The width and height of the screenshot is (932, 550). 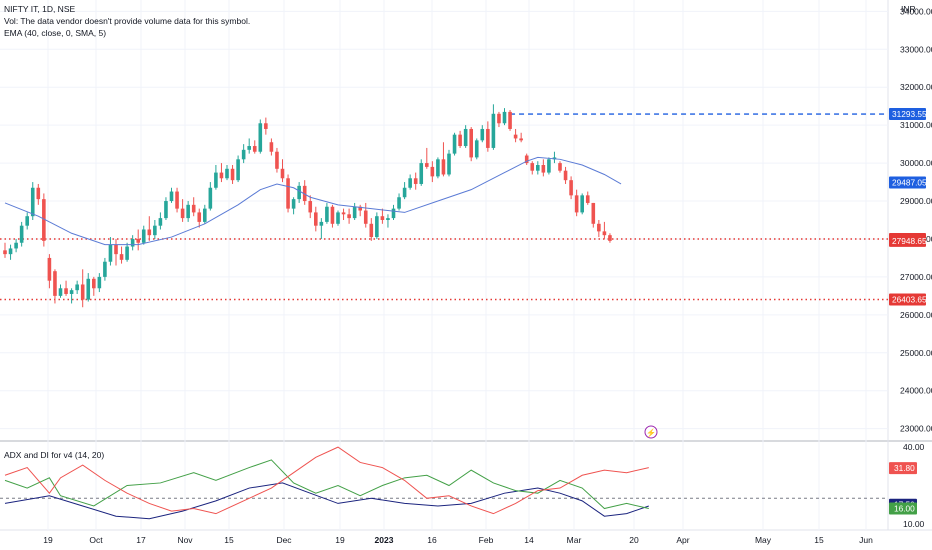 What do you see at coordinates (916, 429) in the screenshot?
I see `y-tick-label: 23000.00` at bounding box center [916, 429].